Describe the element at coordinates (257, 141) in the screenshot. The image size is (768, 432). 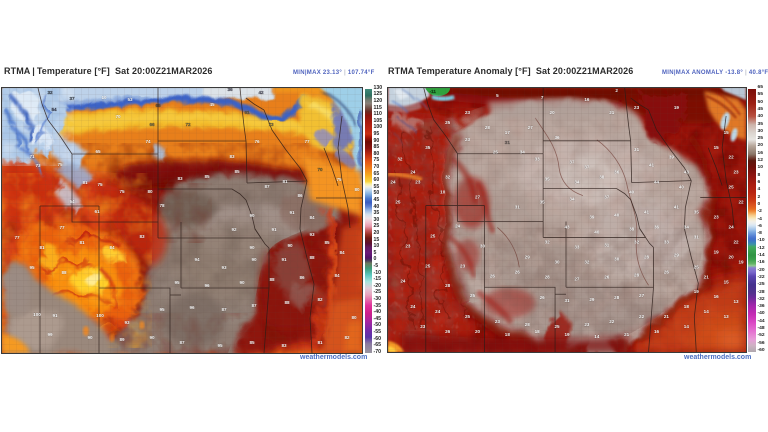
I see `svg-text: 76` at that location.